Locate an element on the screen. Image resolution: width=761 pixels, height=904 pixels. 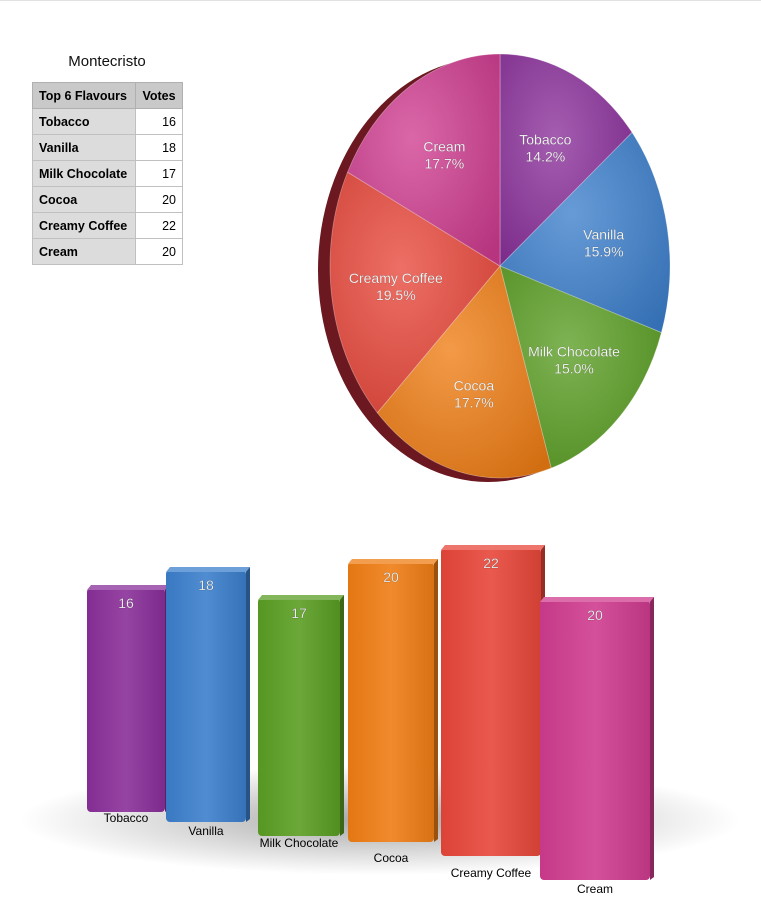
table-row: Cream 20 is located at coordinates (107, 251).